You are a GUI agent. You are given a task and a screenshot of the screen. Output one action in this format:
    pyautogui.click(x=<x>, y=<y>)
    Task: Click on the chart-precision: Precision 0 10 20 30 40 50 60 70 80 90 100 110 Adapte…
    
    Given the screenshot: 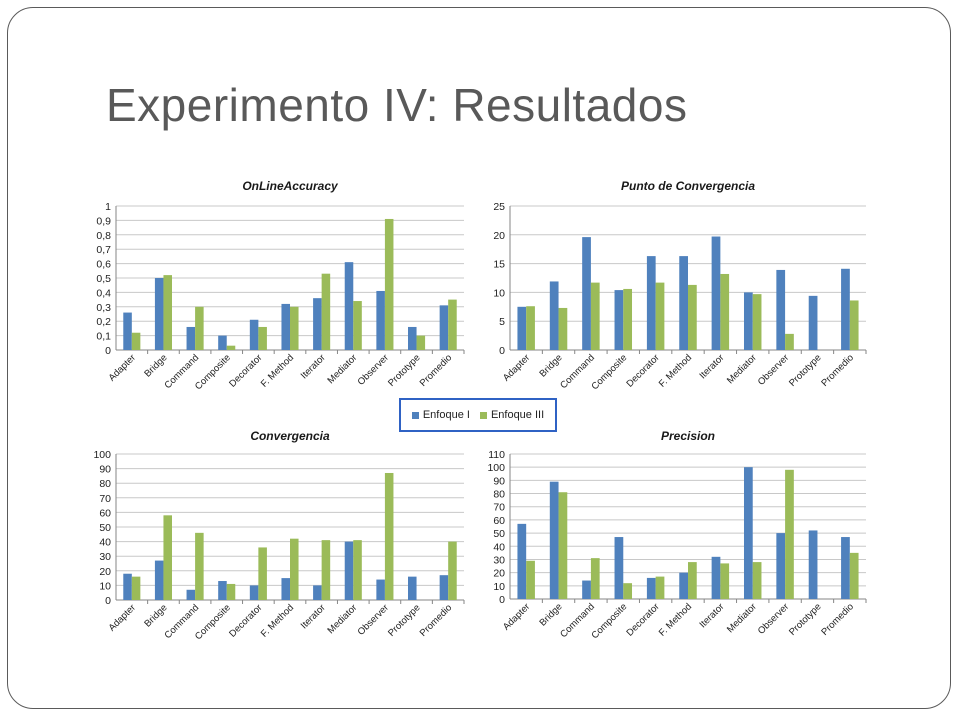 What is the action you would take?
    pyautogui.click(x=677, y=532)
    